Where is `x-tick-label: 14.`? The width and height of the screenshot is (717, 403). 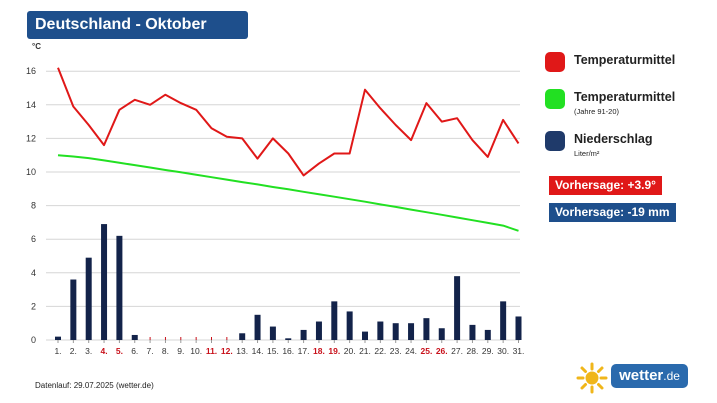 x-tick-label: 14. is located at coordinates (258, 351).